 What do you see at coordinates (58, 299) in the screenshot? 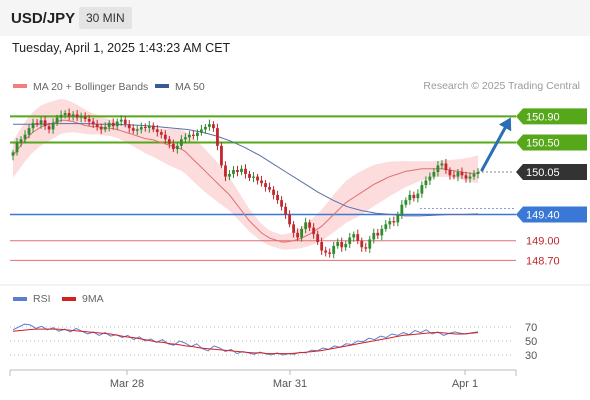
I see `rsi-legend: RSI 9MA` at bounding box center [58, 299].